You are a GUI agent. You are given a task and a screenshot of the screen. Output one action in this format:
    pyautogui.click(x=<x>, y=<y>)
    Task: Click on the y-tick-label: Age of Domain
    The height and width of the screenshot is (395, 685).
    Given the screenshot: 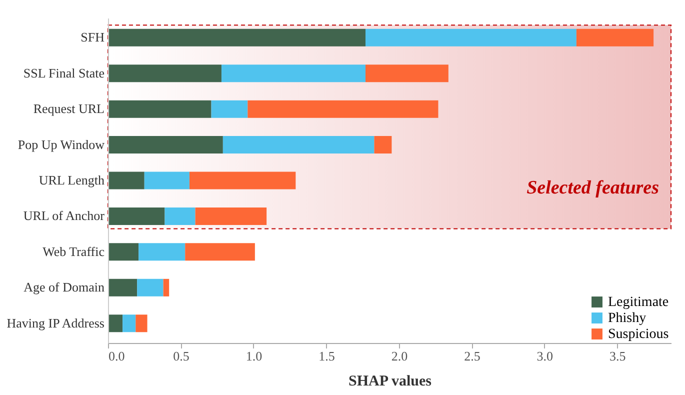 What is the action you would take?
    pyautogui.click(x=64, y=287)
    